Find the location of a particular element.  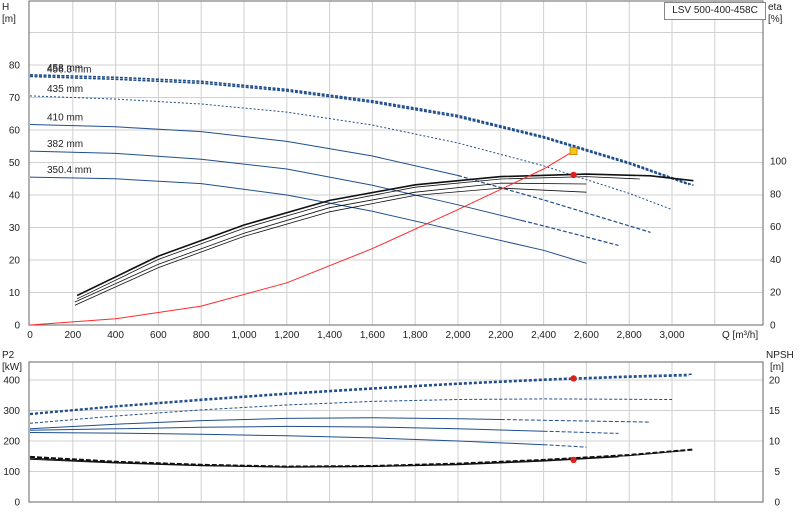

eta-tick-label: 20 is located at coordinates (776, 293).